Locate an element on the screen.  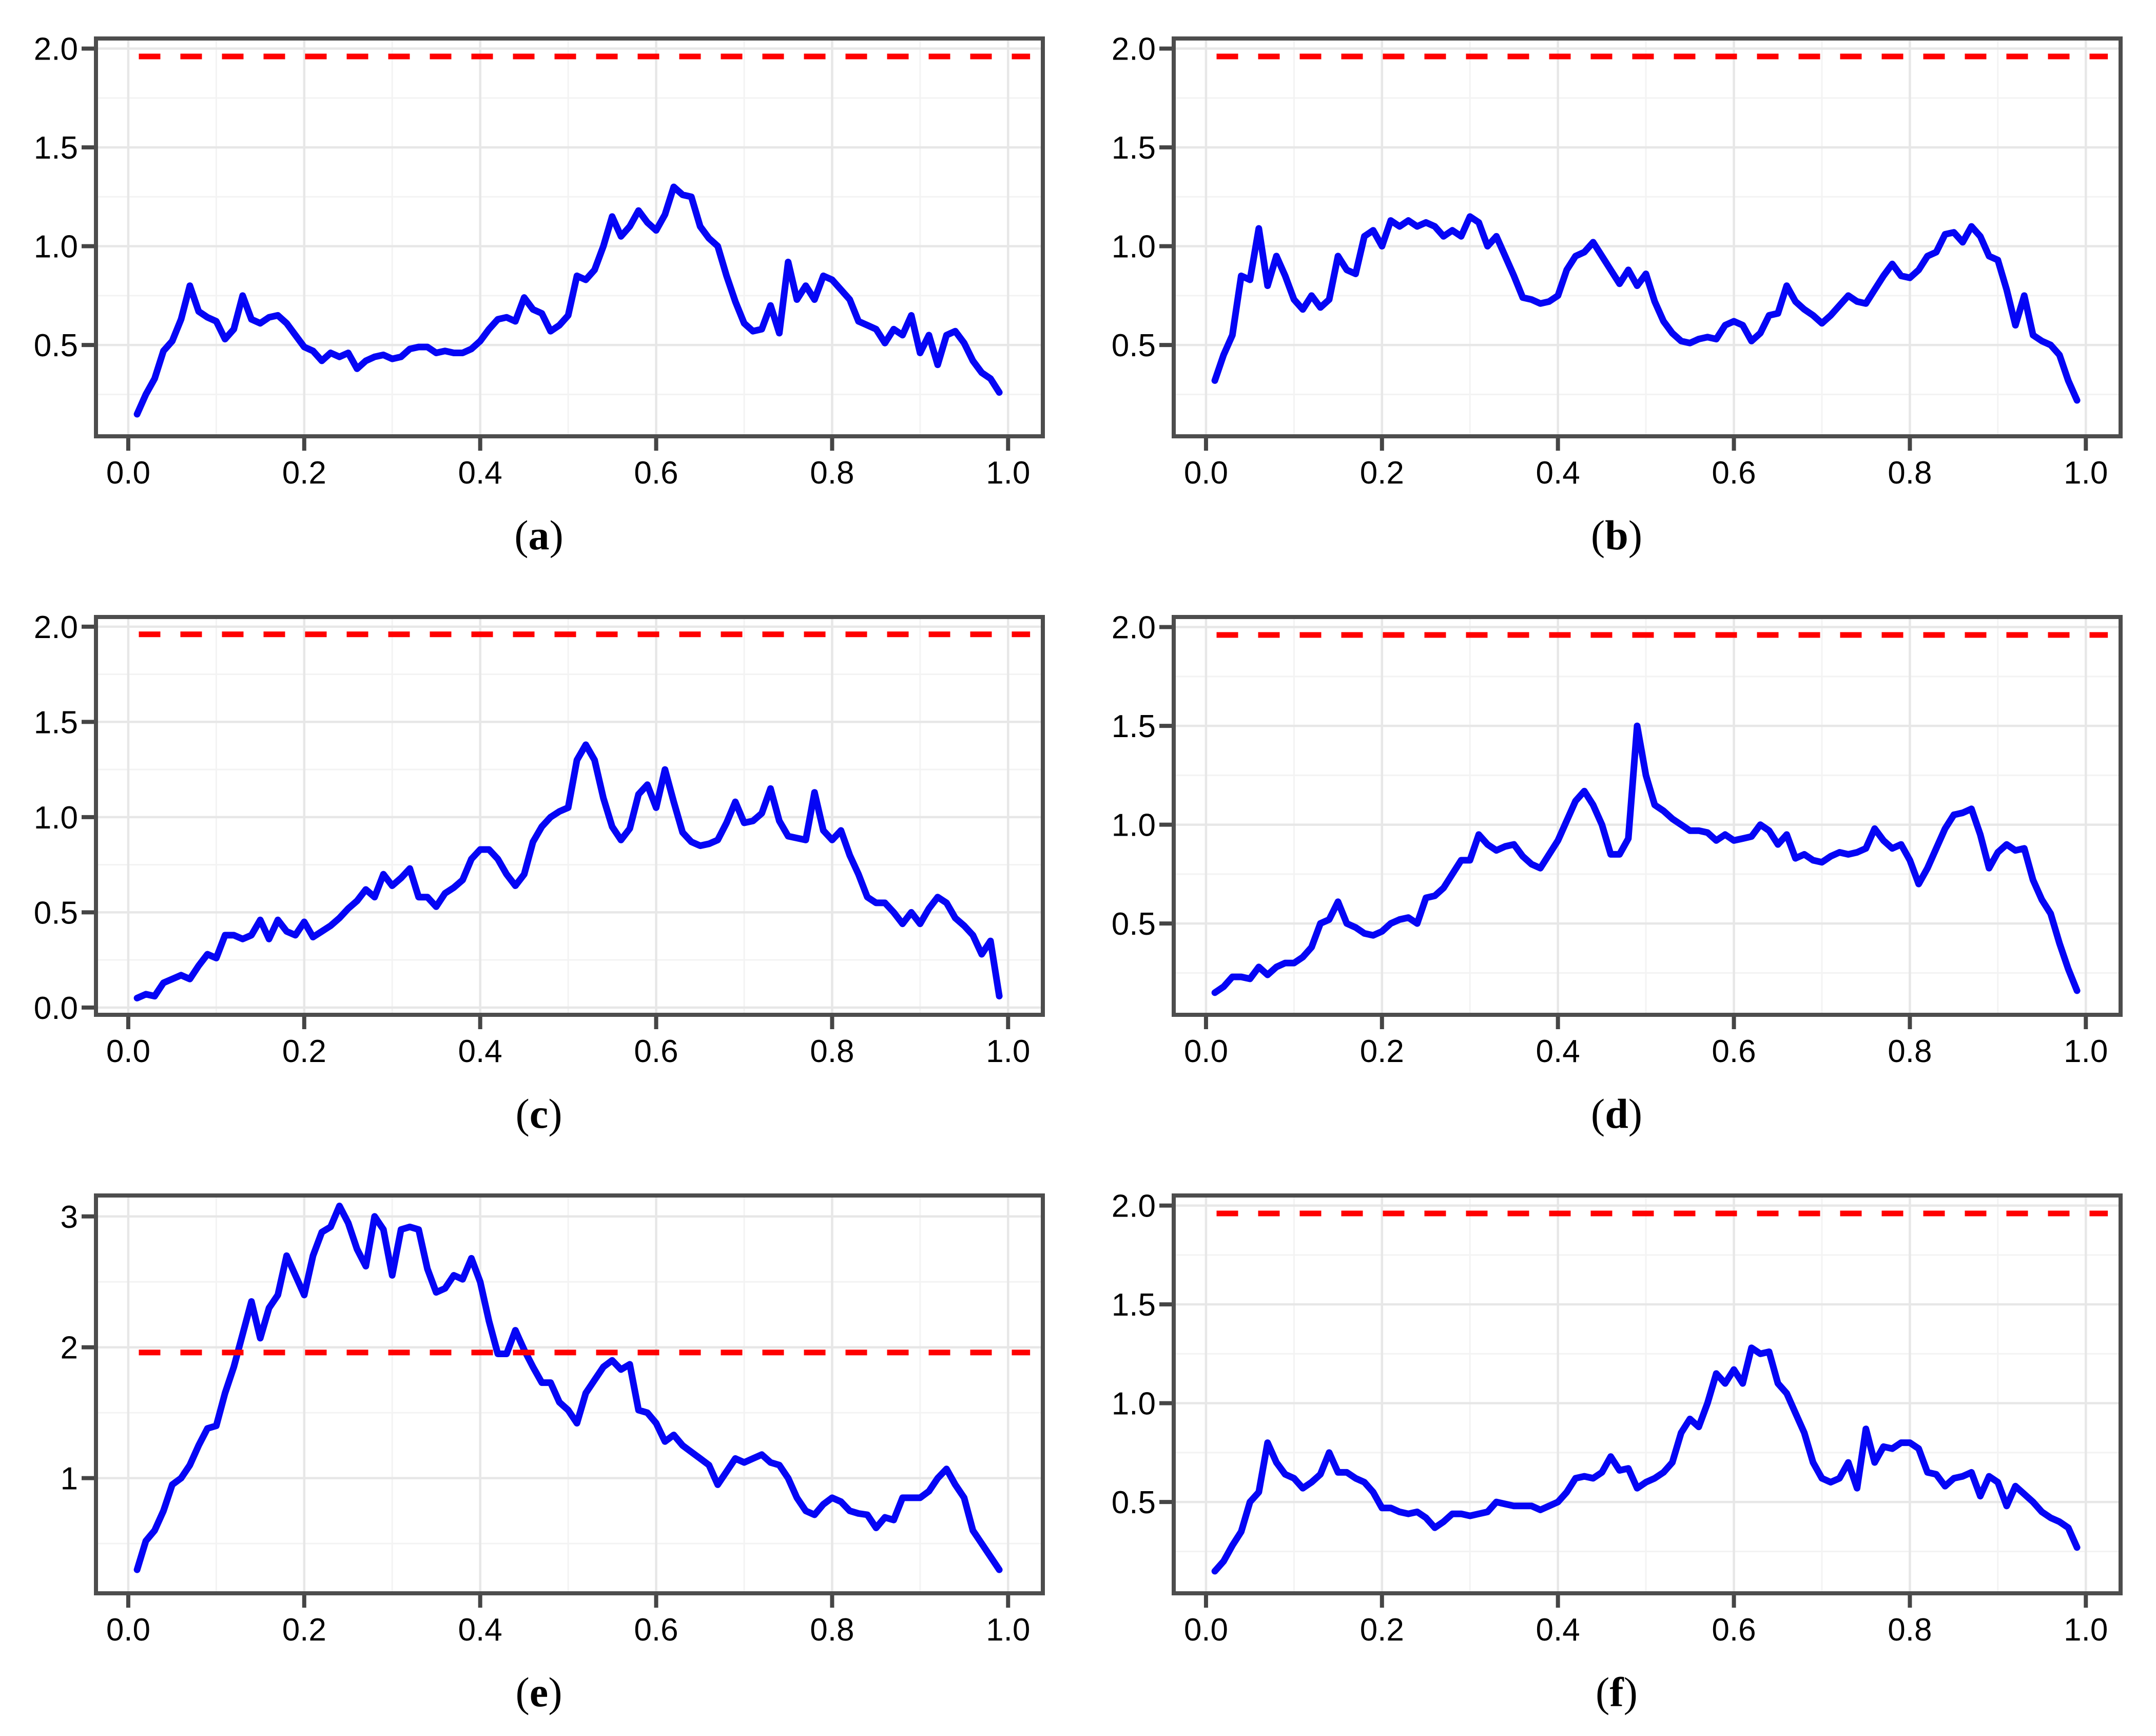
panel-c-caption: (c) is located at coordinates (539, 1114).